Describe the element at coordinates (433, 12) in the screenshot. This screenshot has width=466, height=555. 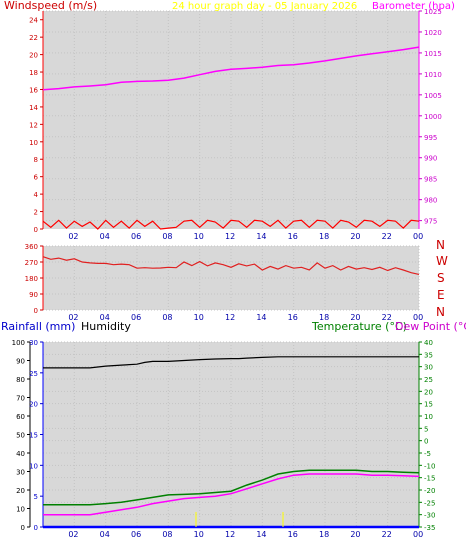
I see `barometer-tick-label: 1025` at that location.